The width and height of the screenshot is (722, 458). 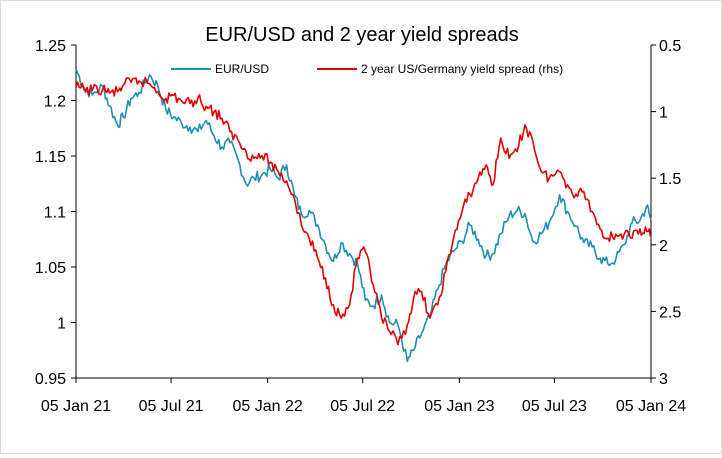 I want to click on legend-label-eurusd: EUR/USD, so click(x=242, y=69).